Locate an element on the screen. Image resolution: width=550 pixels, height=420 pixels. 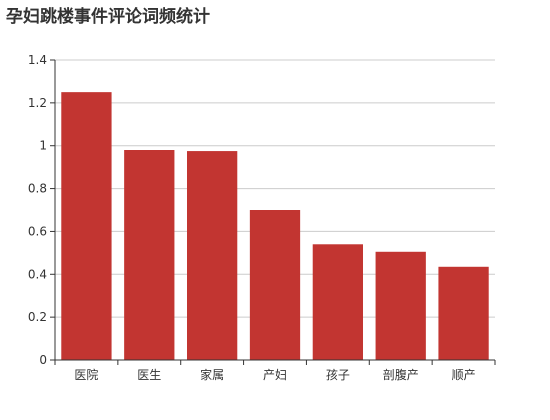
x-tick-label: 顺产 is located at coordinates (464, 375).